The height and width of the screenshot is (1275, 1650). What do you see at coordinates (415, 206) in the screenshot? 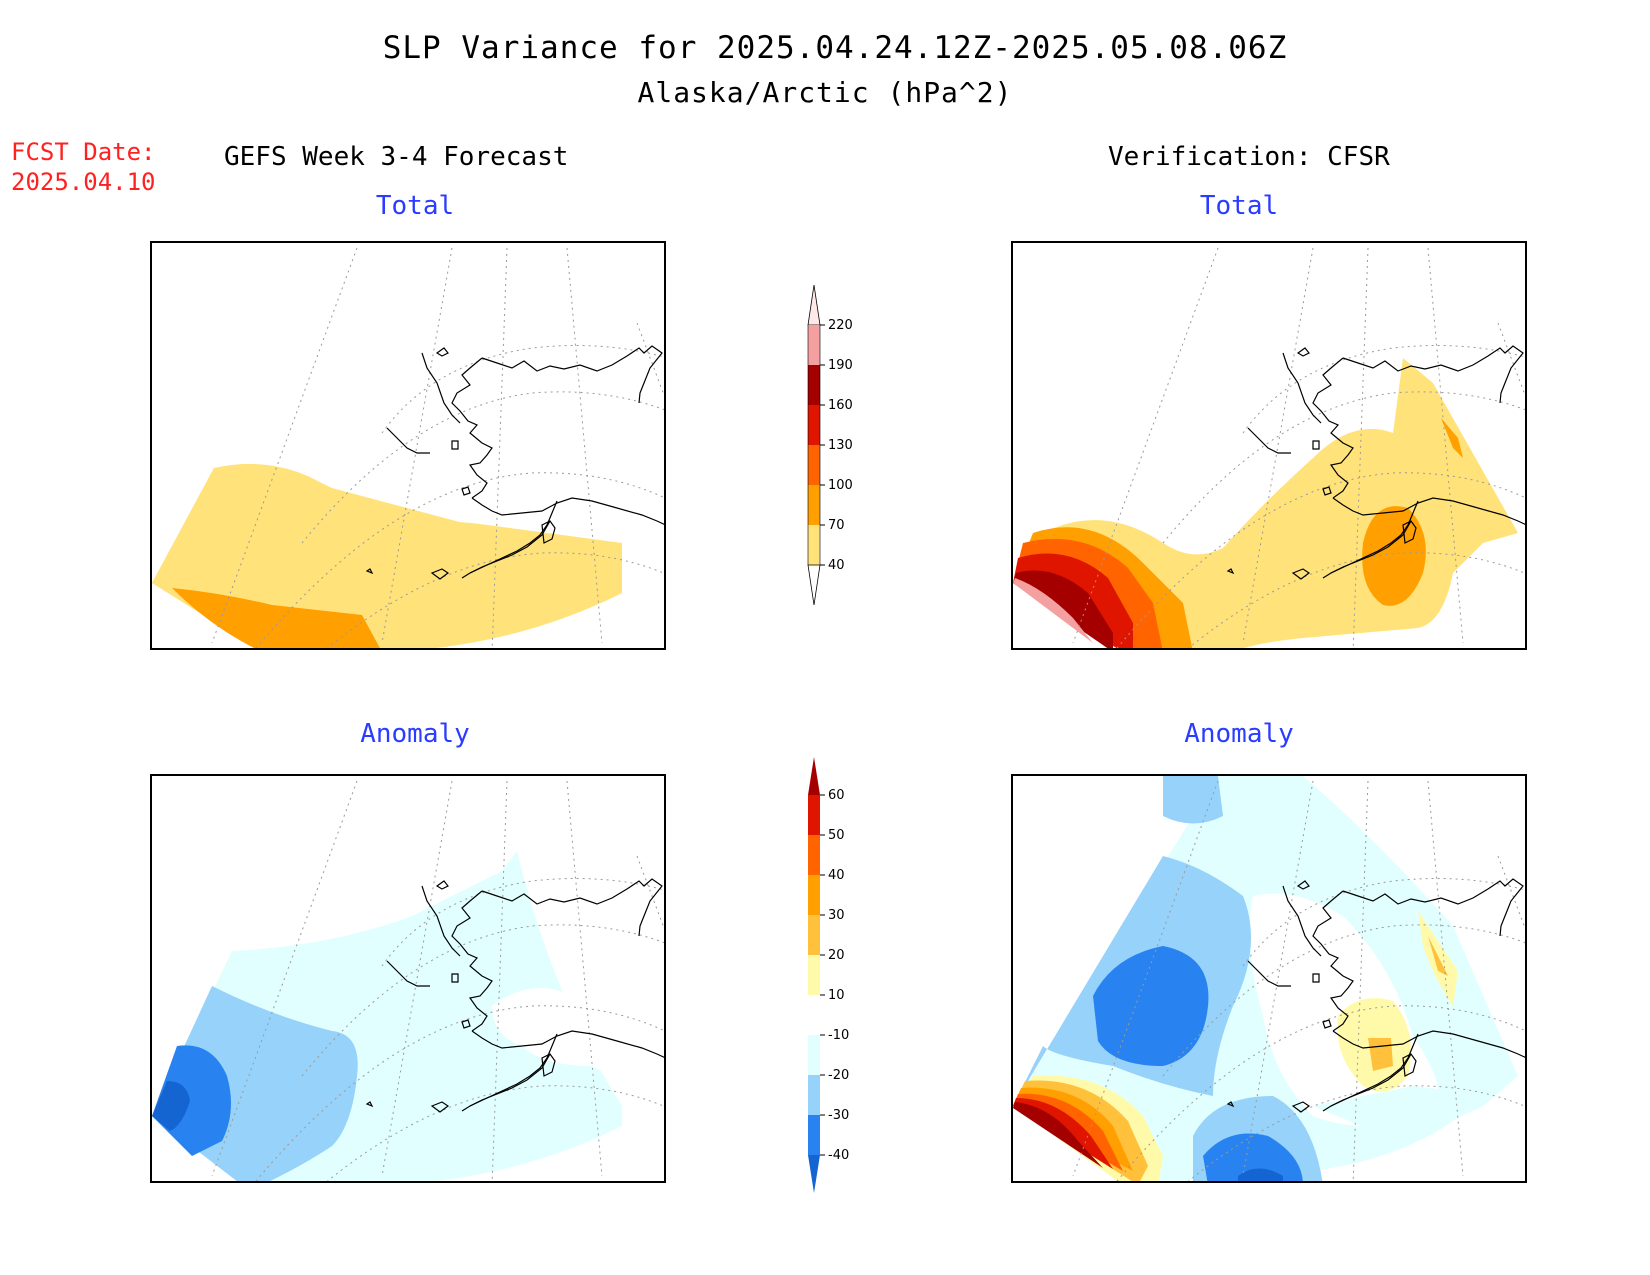
I see `panel-title-forecast-total: Total` at bounding box center [415, 206].